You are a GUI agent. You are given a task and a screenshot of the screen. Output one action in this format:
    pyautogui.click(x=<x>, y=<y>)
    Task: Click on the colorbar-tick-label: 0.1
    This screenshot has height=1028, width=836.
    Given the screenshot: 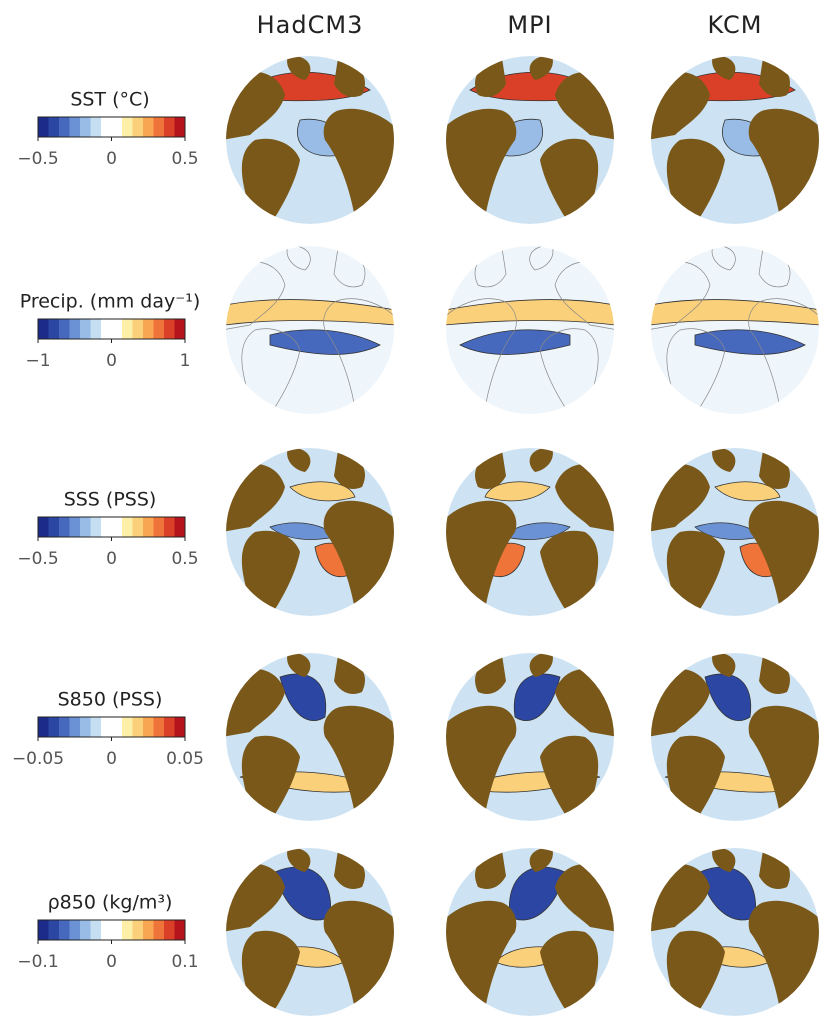 What is the action you would take?
    pyautogui.click(x=184, y=962)
    